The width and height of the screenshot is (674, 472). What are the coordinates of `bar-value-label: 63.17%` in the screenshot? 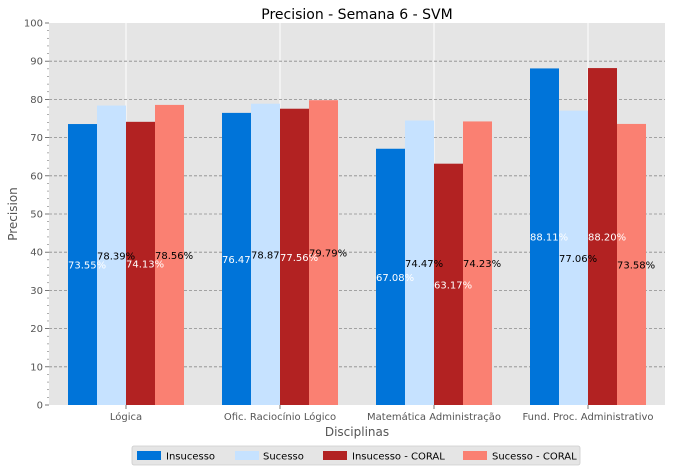 It's located at (453, 285).